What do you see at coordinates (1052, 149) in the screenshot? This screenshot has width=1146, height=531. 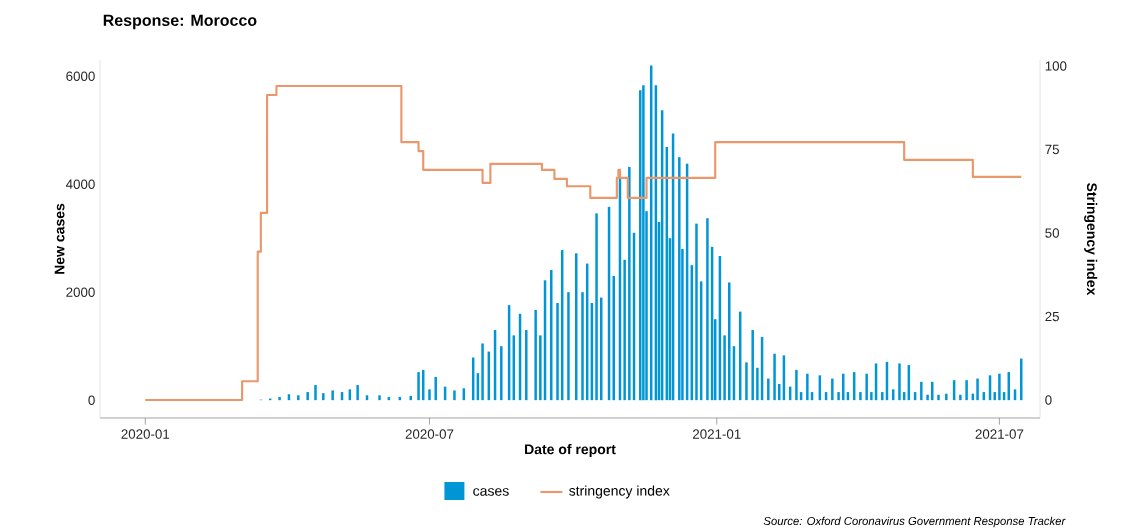 I see `y2-tick-label: 75` at bounding box center [1052, 149].